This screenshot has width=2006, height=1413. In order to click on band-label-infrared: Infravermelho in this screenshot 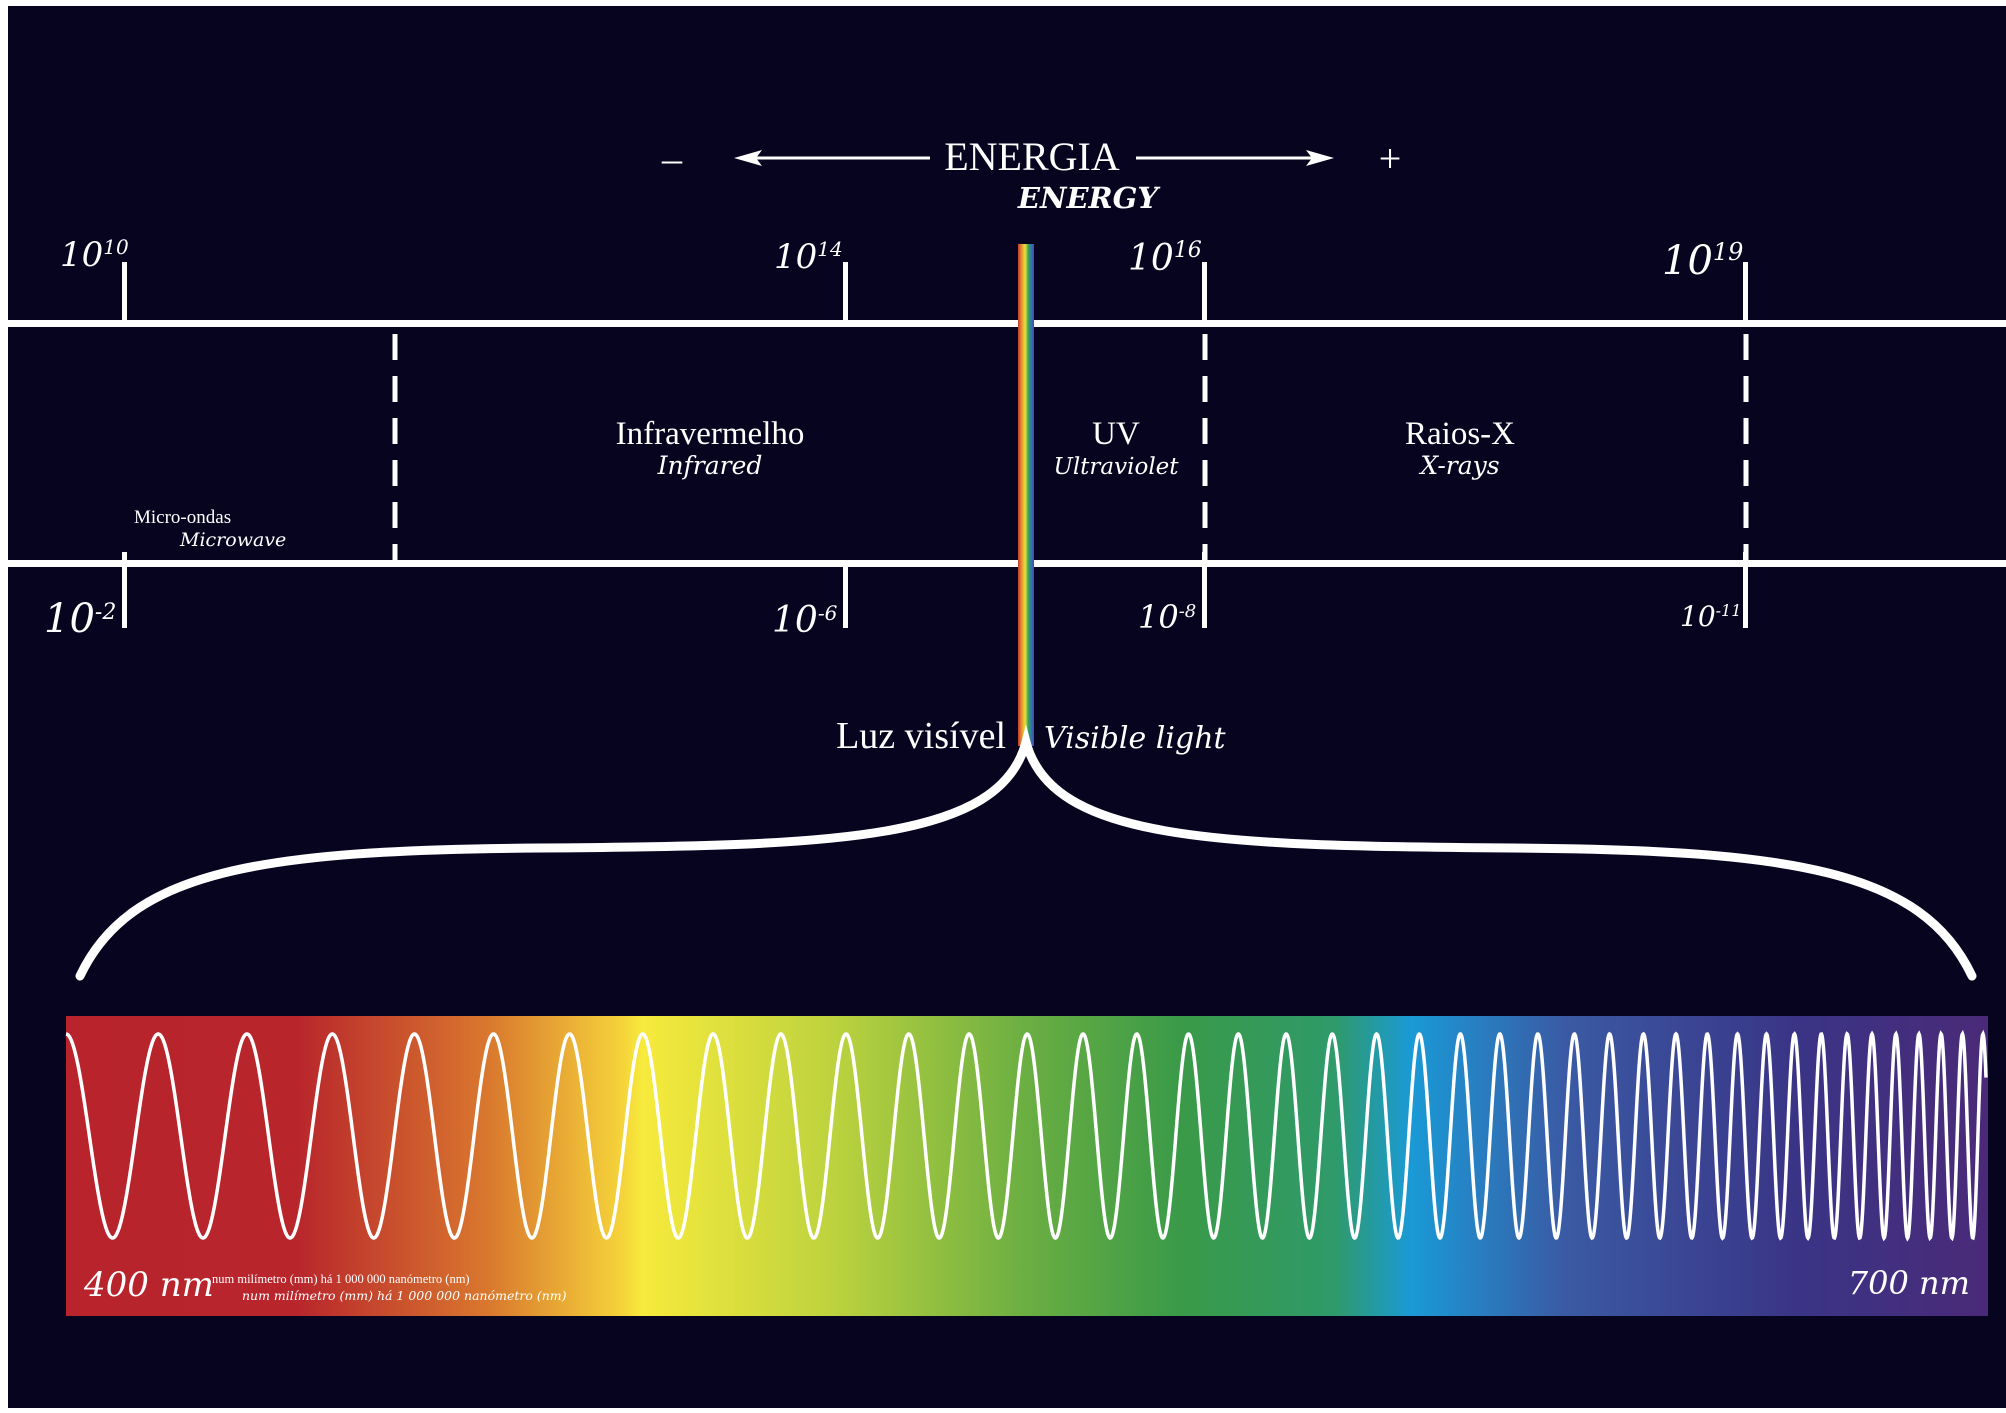, I will do `click(710, 434)`.